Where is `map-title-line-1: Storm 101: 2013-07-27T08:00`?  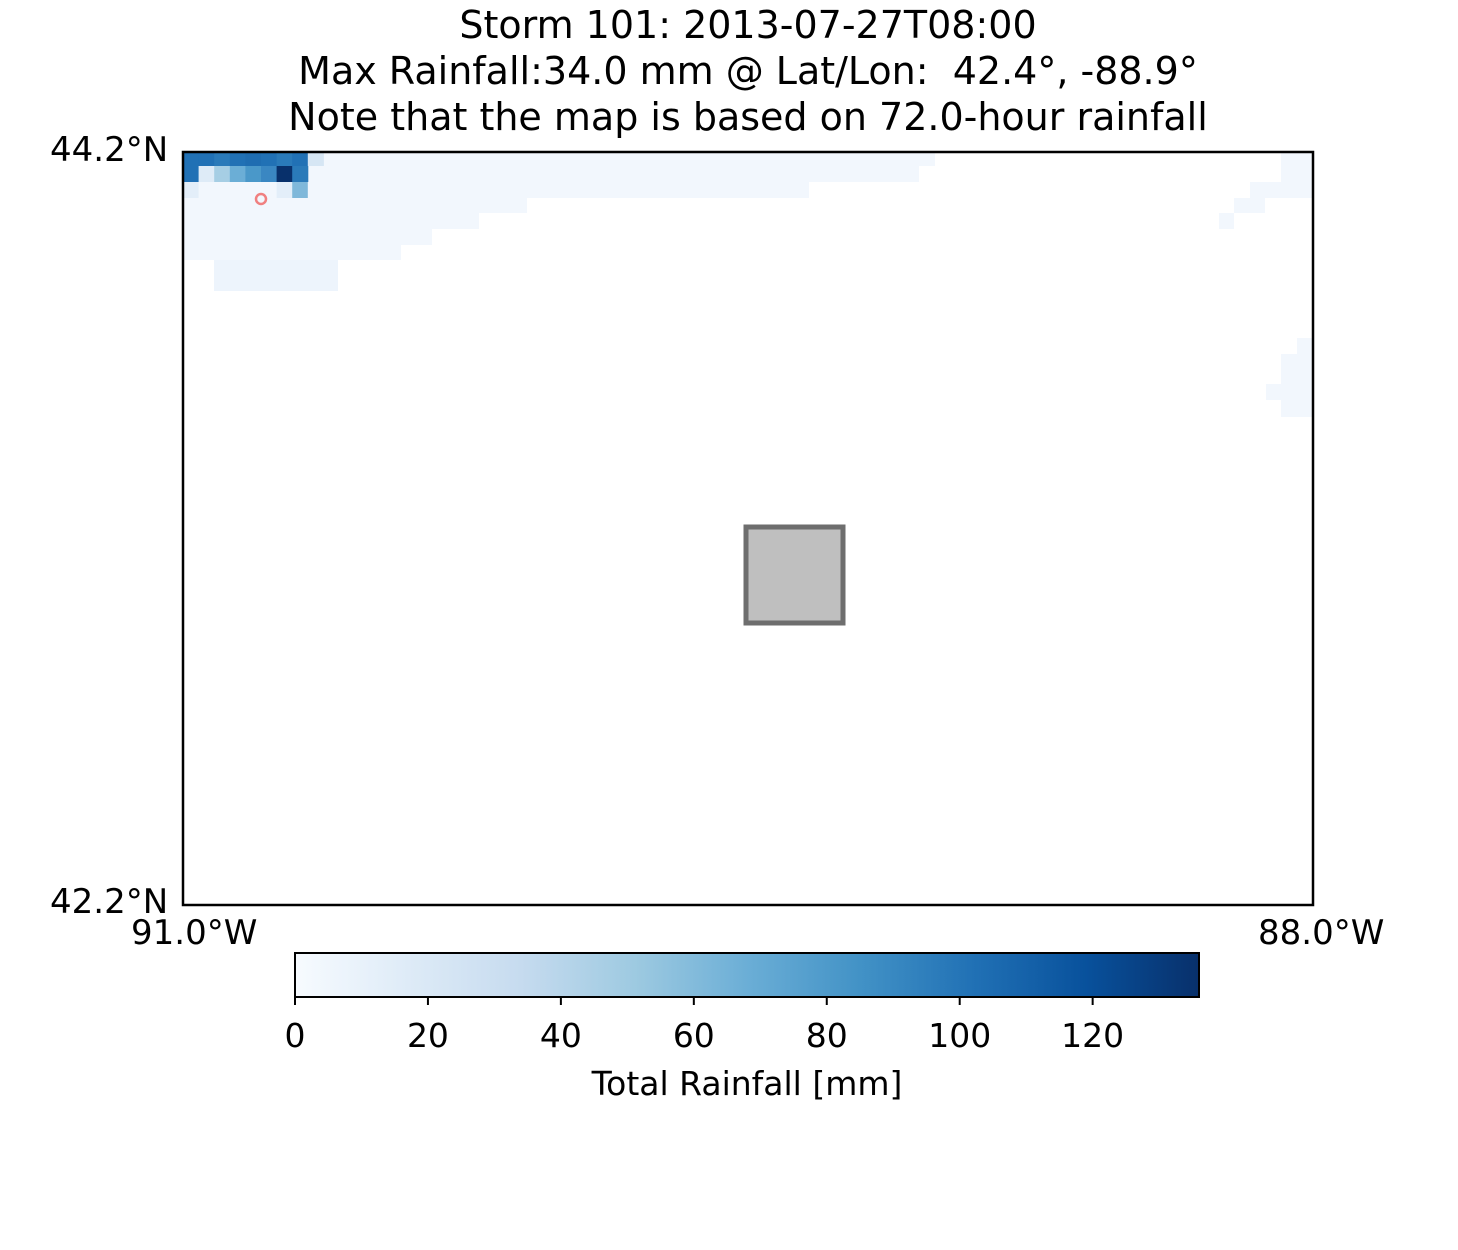
map-title-line-1: Storm 101: 2013-07-27T08:00 is located at coordinates (748, 25).